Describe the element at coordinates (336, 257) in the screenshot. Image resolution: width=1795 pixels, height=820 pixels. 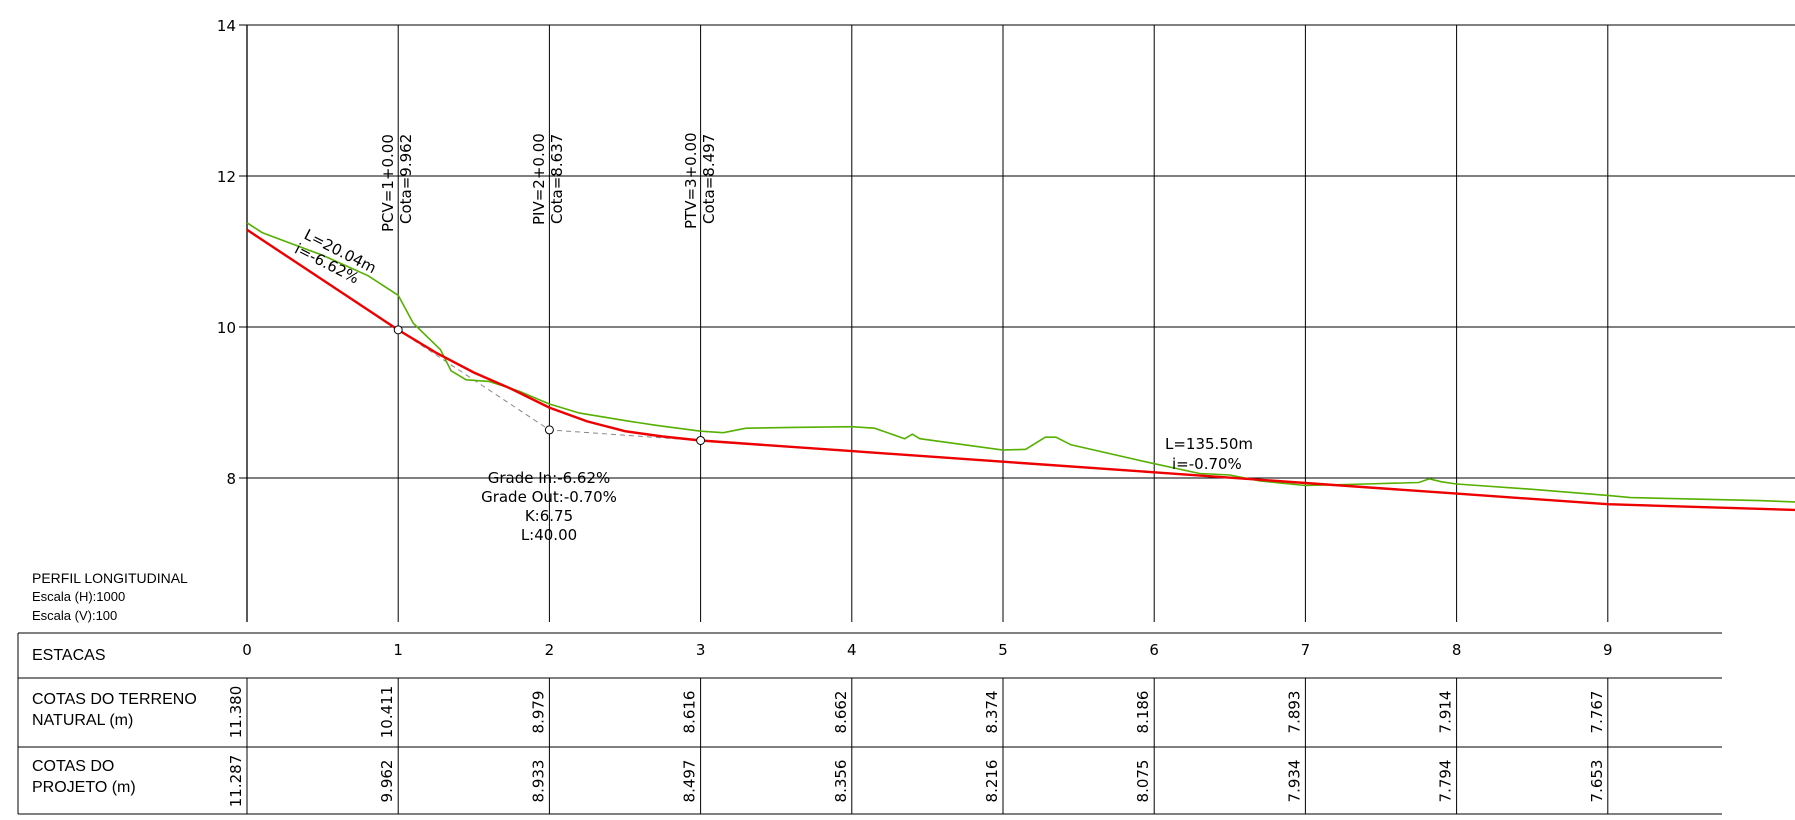
I see `grade-1-label: L=20.04m i=-6.62%` at that location.